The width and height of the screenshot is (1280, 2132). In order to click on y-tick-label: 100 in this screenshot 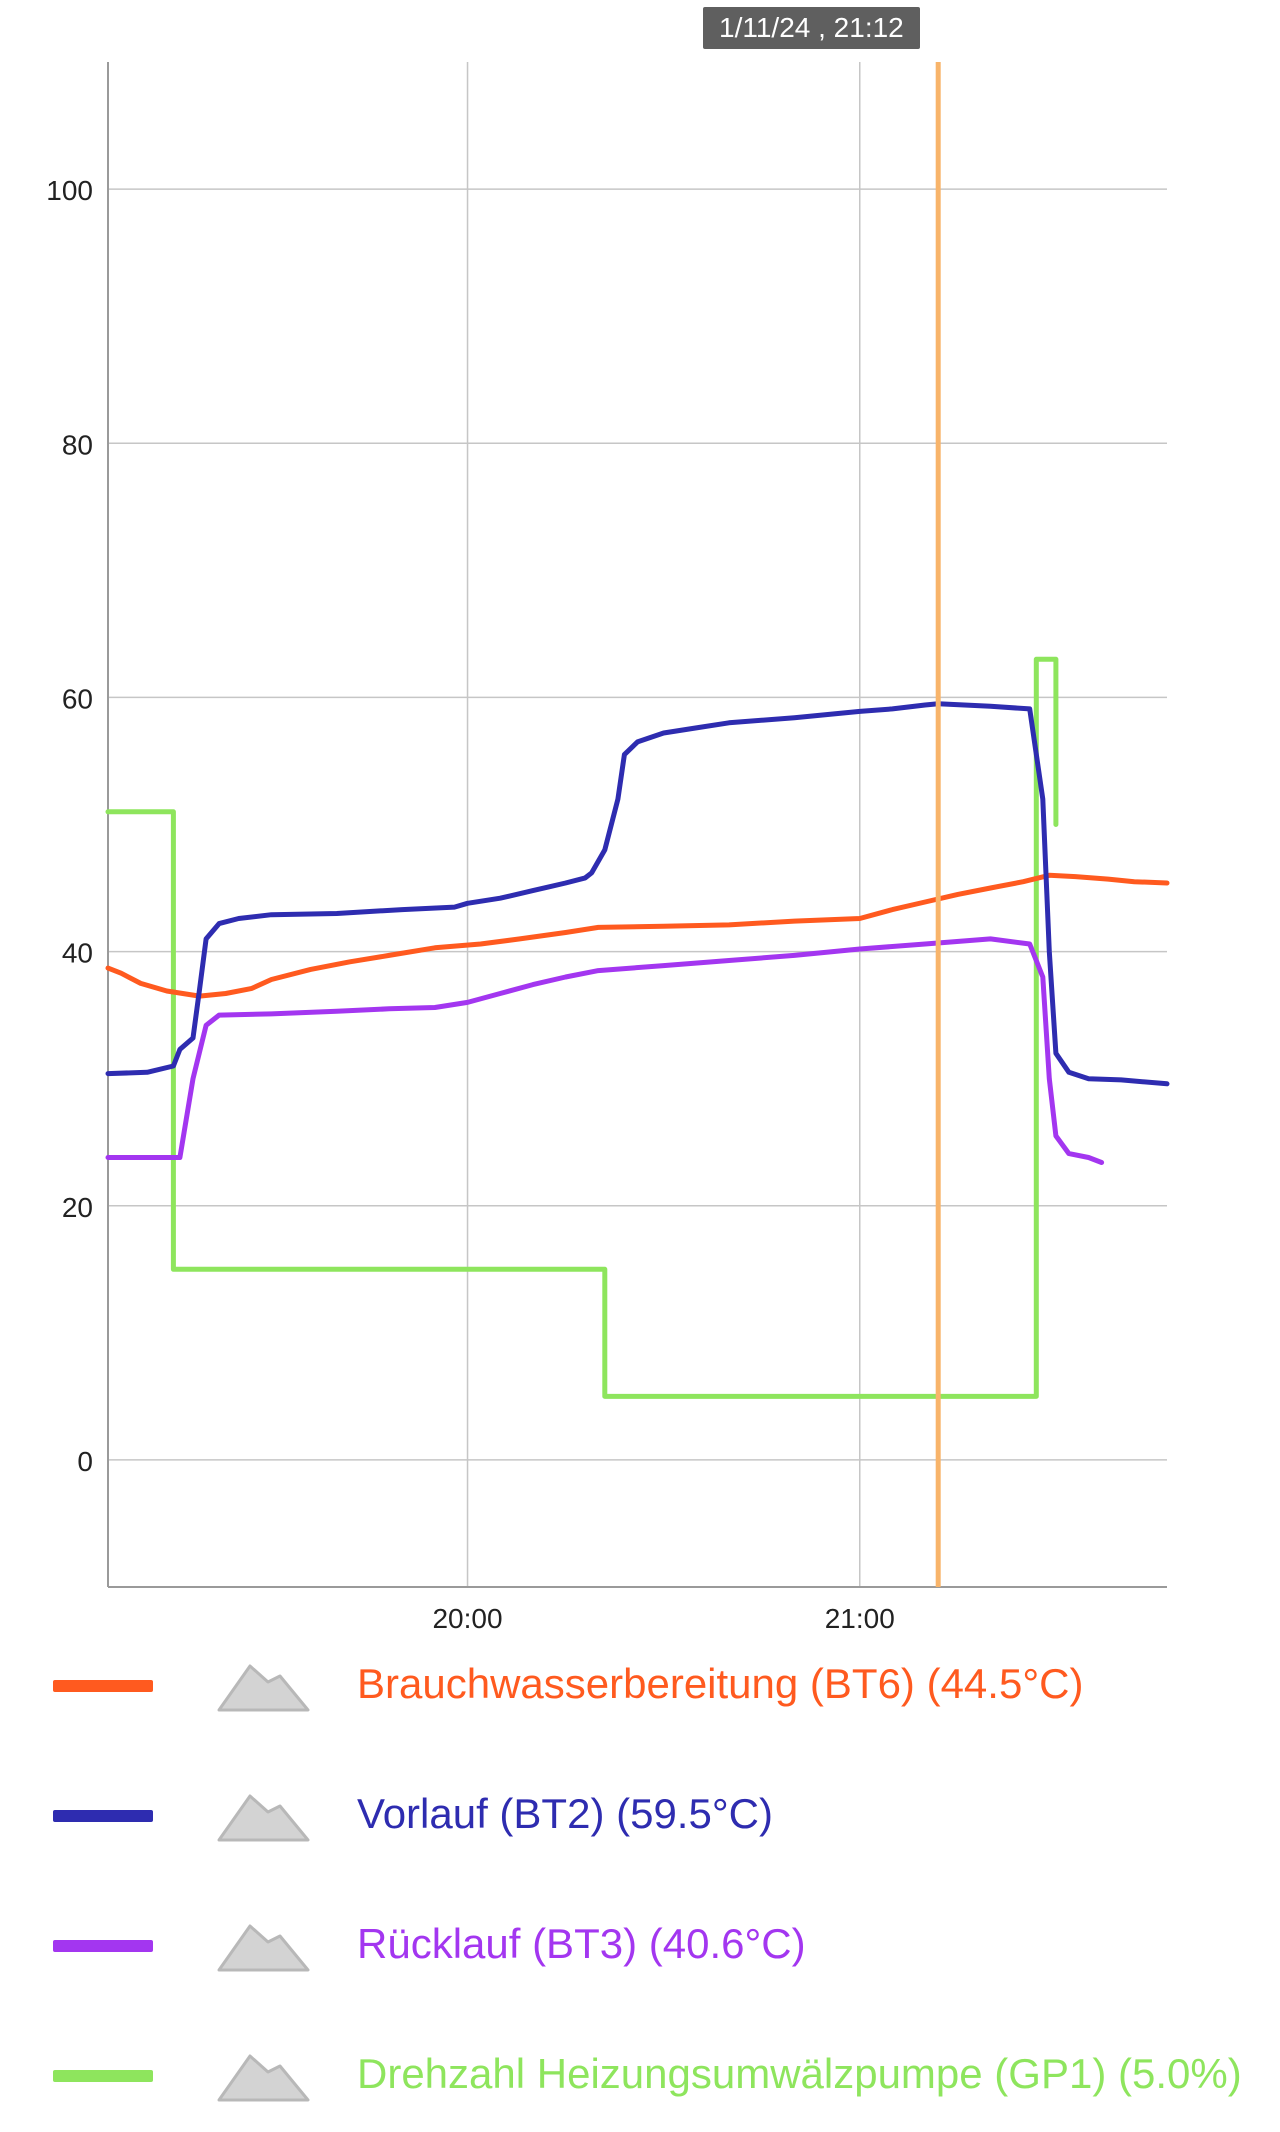, I will do `click(69, 190)`.